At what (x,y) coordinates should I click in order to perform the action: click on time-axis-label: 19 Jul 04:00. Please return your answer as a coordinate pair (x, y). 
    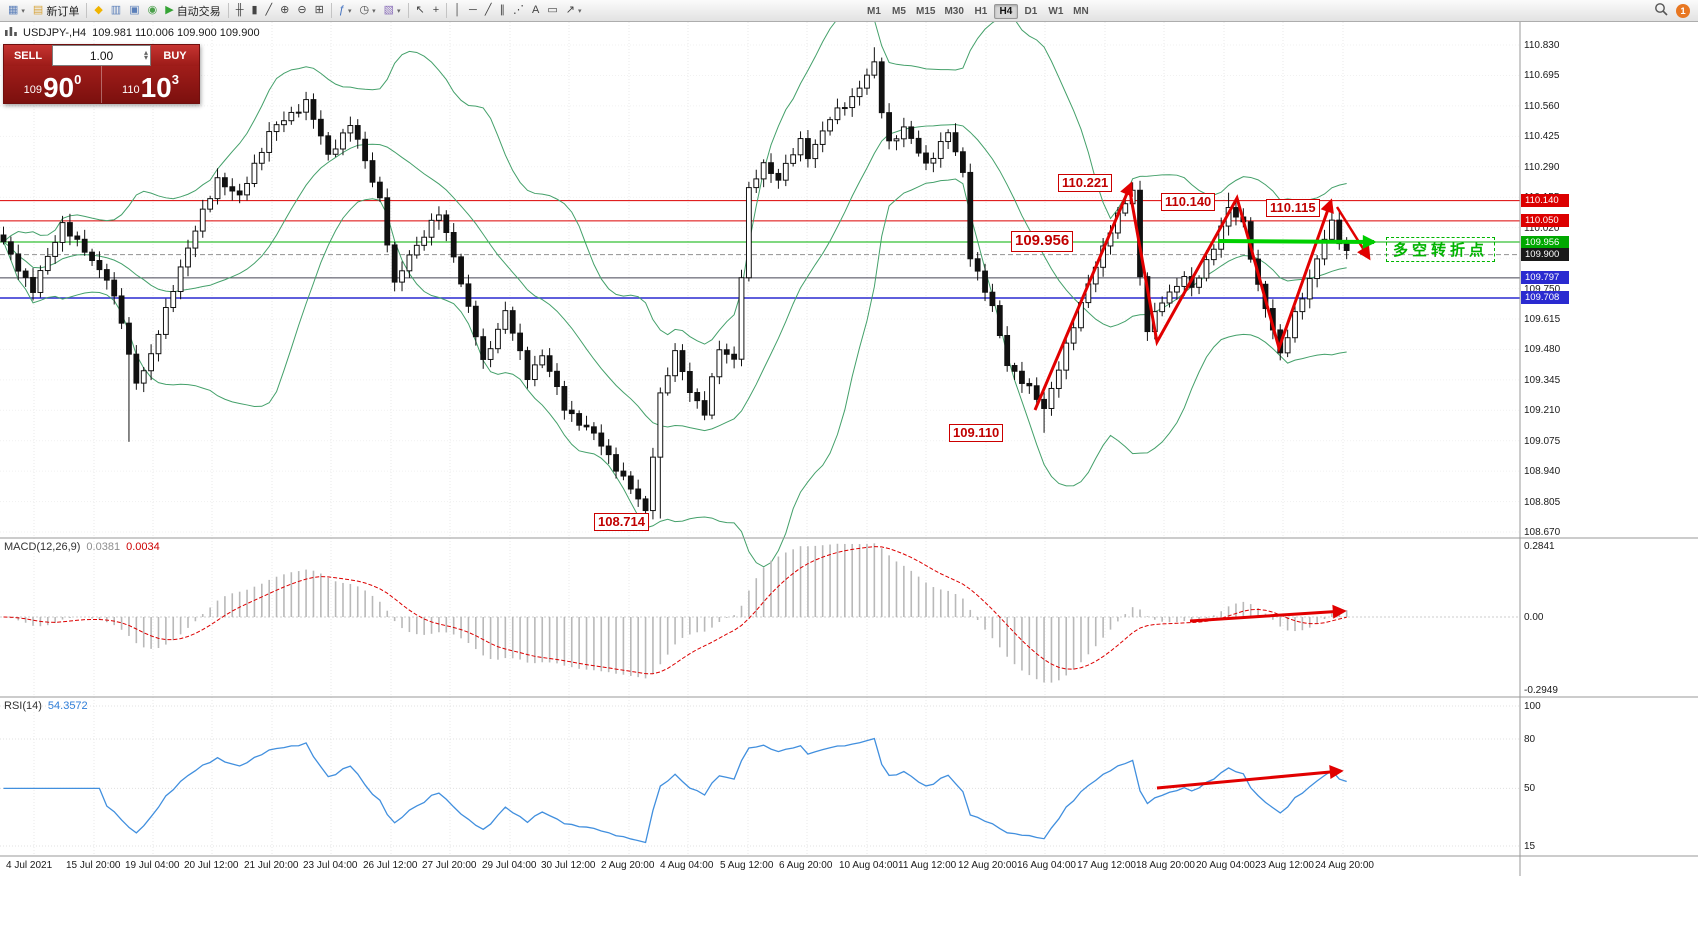
    Looking at the image, I should click on (152, 865).